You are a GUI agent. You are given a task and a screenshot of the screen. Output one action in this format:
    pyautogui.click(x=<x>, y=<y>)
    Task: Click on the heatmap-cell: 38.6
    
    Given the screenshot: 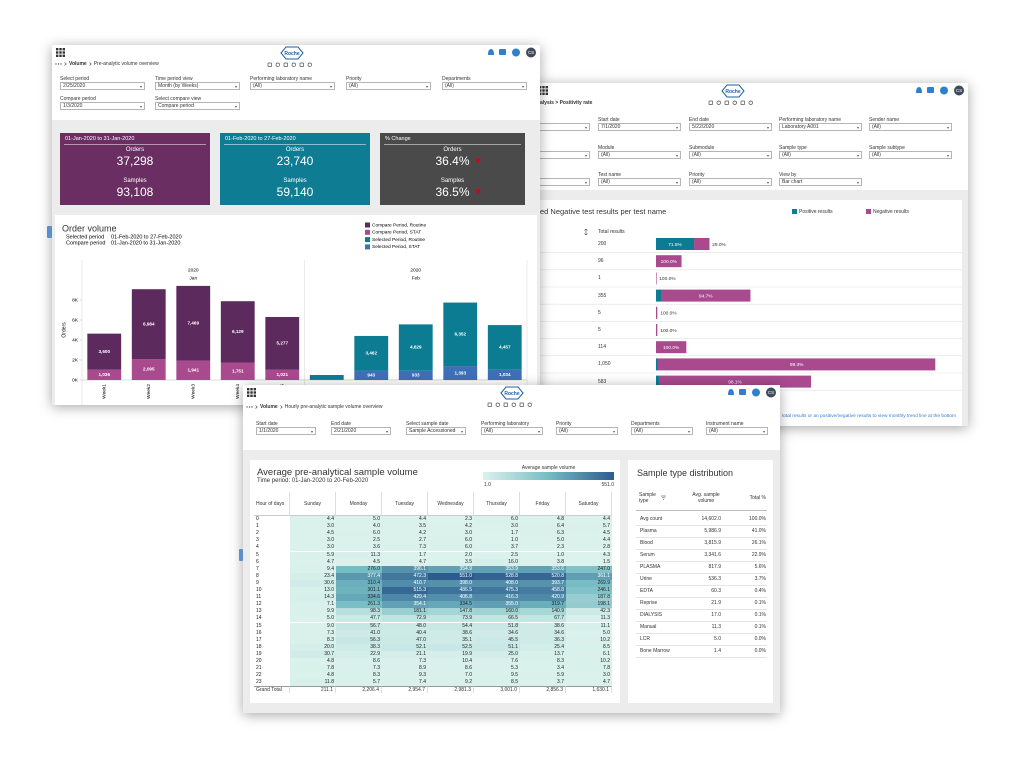 What is the action you would take?
    pyautogui.click(x=543, y=626)
    